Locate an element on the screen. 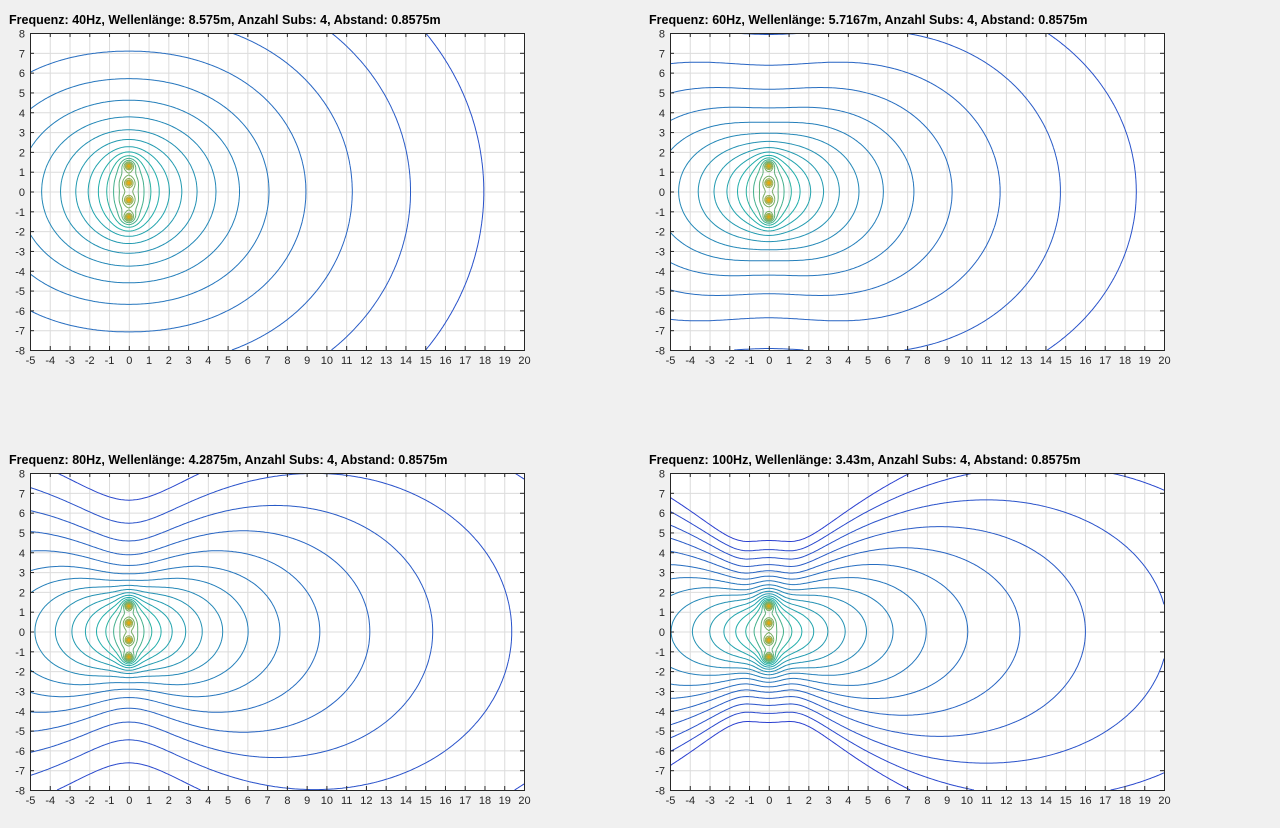  x-tick-label: 16 is located at coordinates (1085, 361).